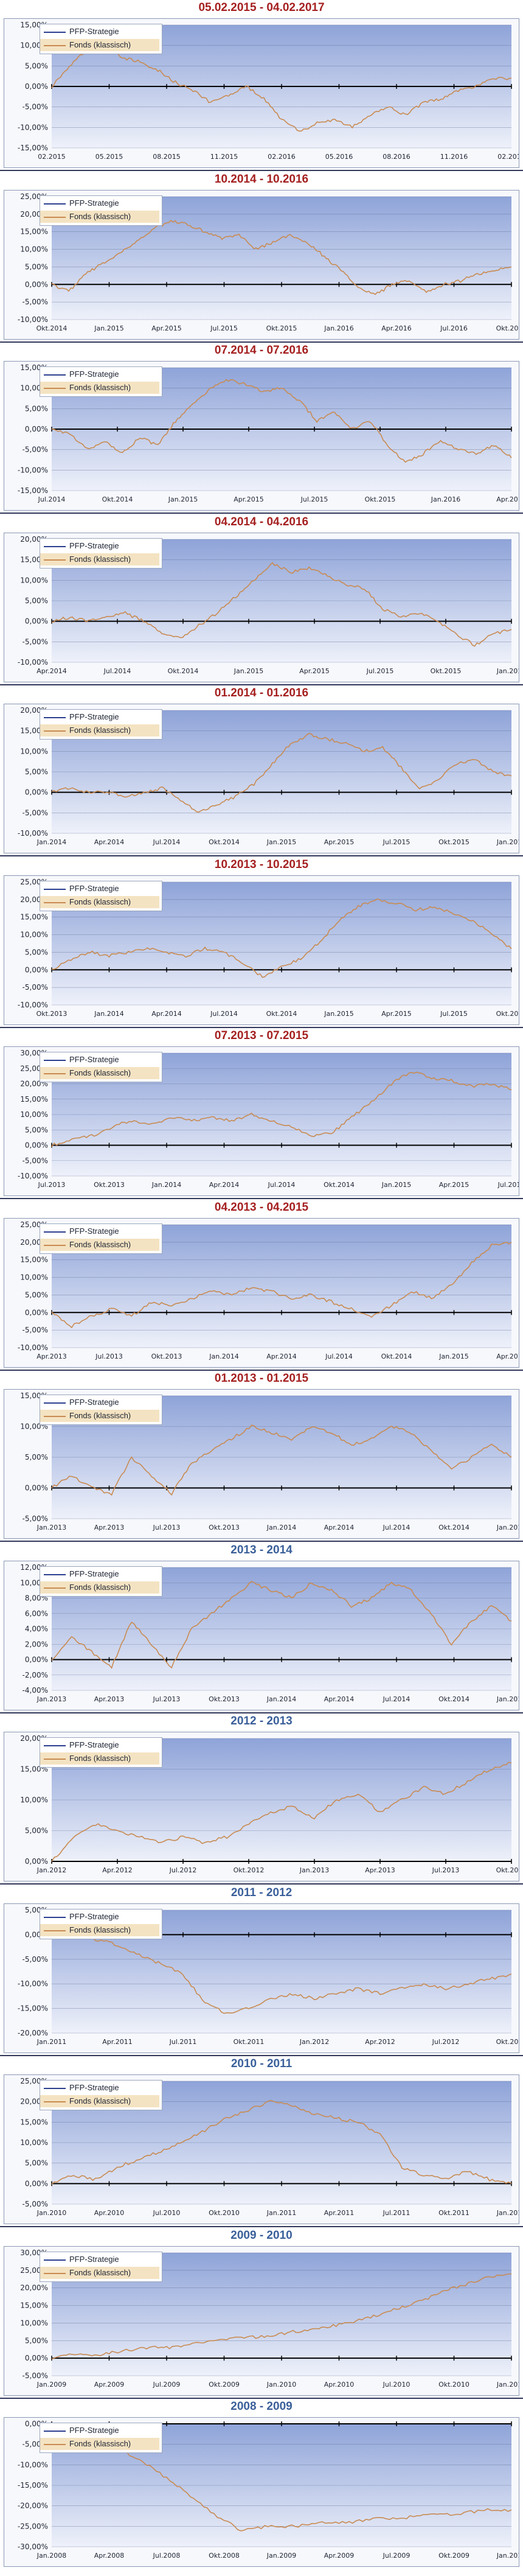 This screenshot has height=2576, width=523. Describe the element at coordinates (51, 2556) in the screenshot. I see `x-tick-label: Jan.2008` at that location.